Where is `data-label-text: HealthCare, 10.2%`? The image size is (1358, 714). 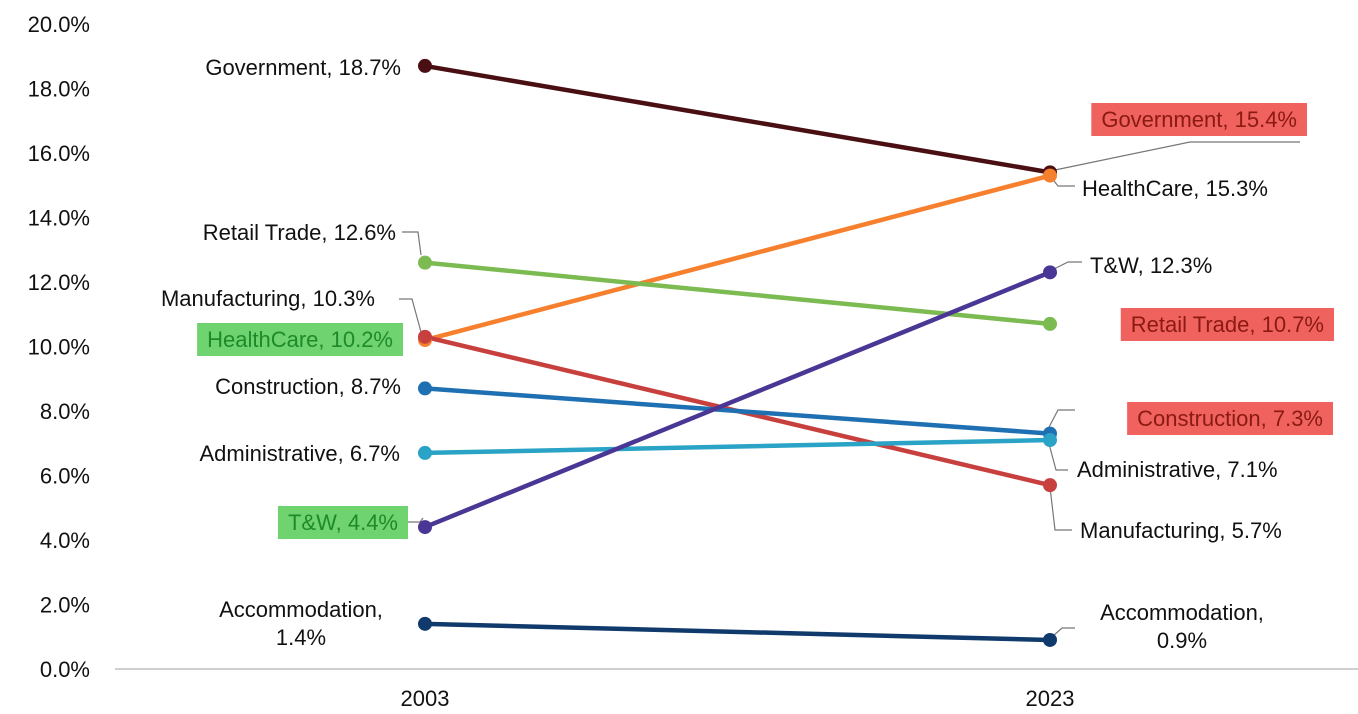 data-label-text: HealthCare, 10.2% is located at coordinates (300, 339).